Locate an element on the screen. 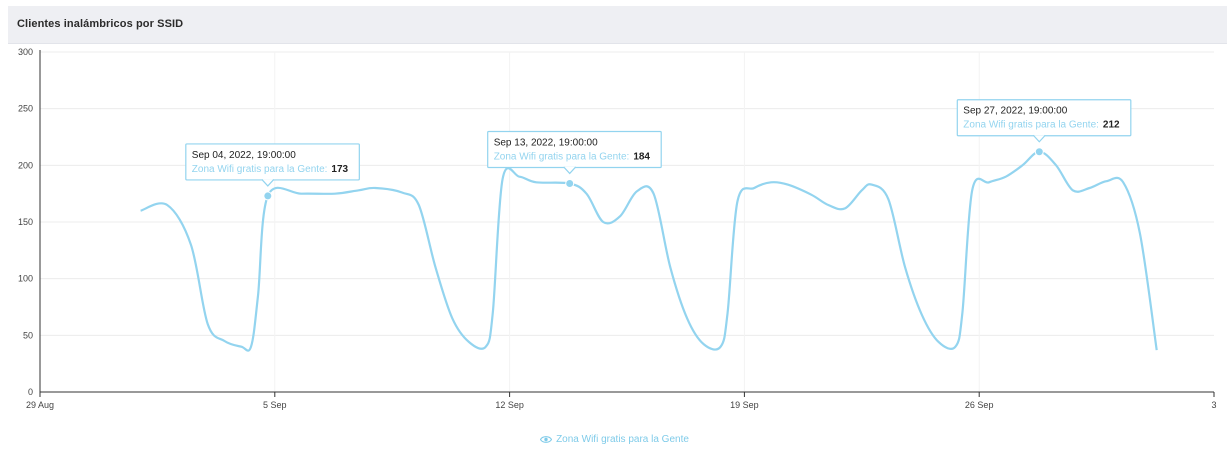  tooltip-value: 212 is located at coordinates (1111, 125).